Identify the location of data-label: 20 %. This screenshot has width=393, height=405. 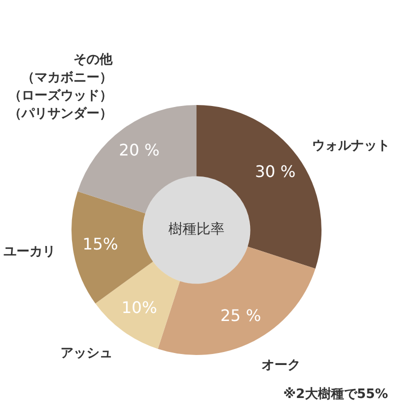
(139, 150).